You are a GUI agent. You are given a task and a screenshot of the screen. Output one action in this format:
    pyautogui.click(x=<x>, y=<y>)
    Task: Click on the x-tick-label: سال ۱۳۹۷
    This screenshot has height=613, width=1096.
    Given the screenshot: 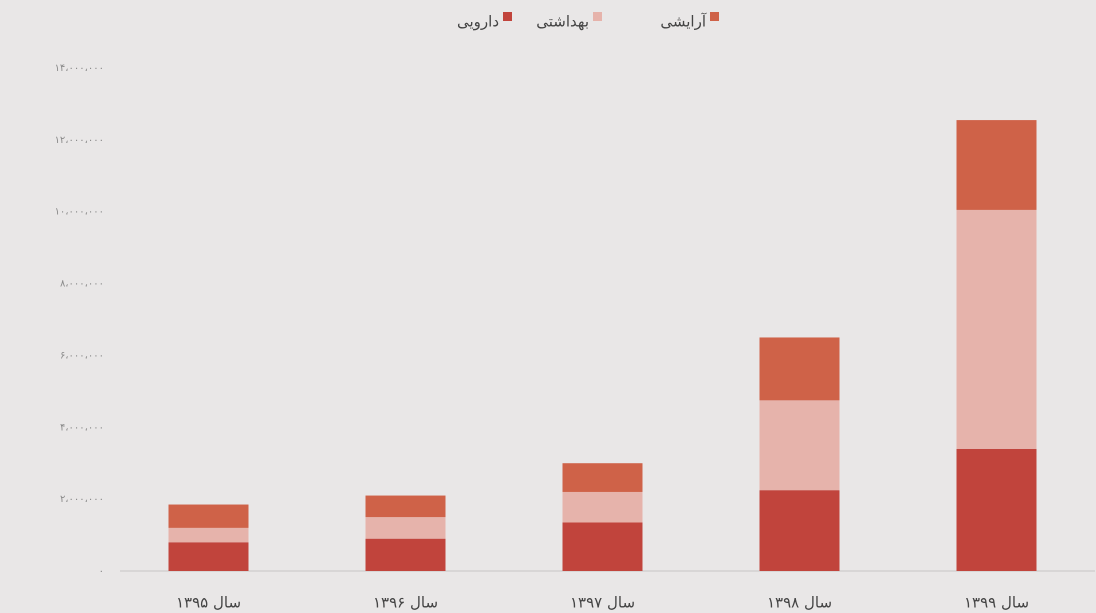 What is the action you would take?
    pyautogui.click(x=602, y=603)
    